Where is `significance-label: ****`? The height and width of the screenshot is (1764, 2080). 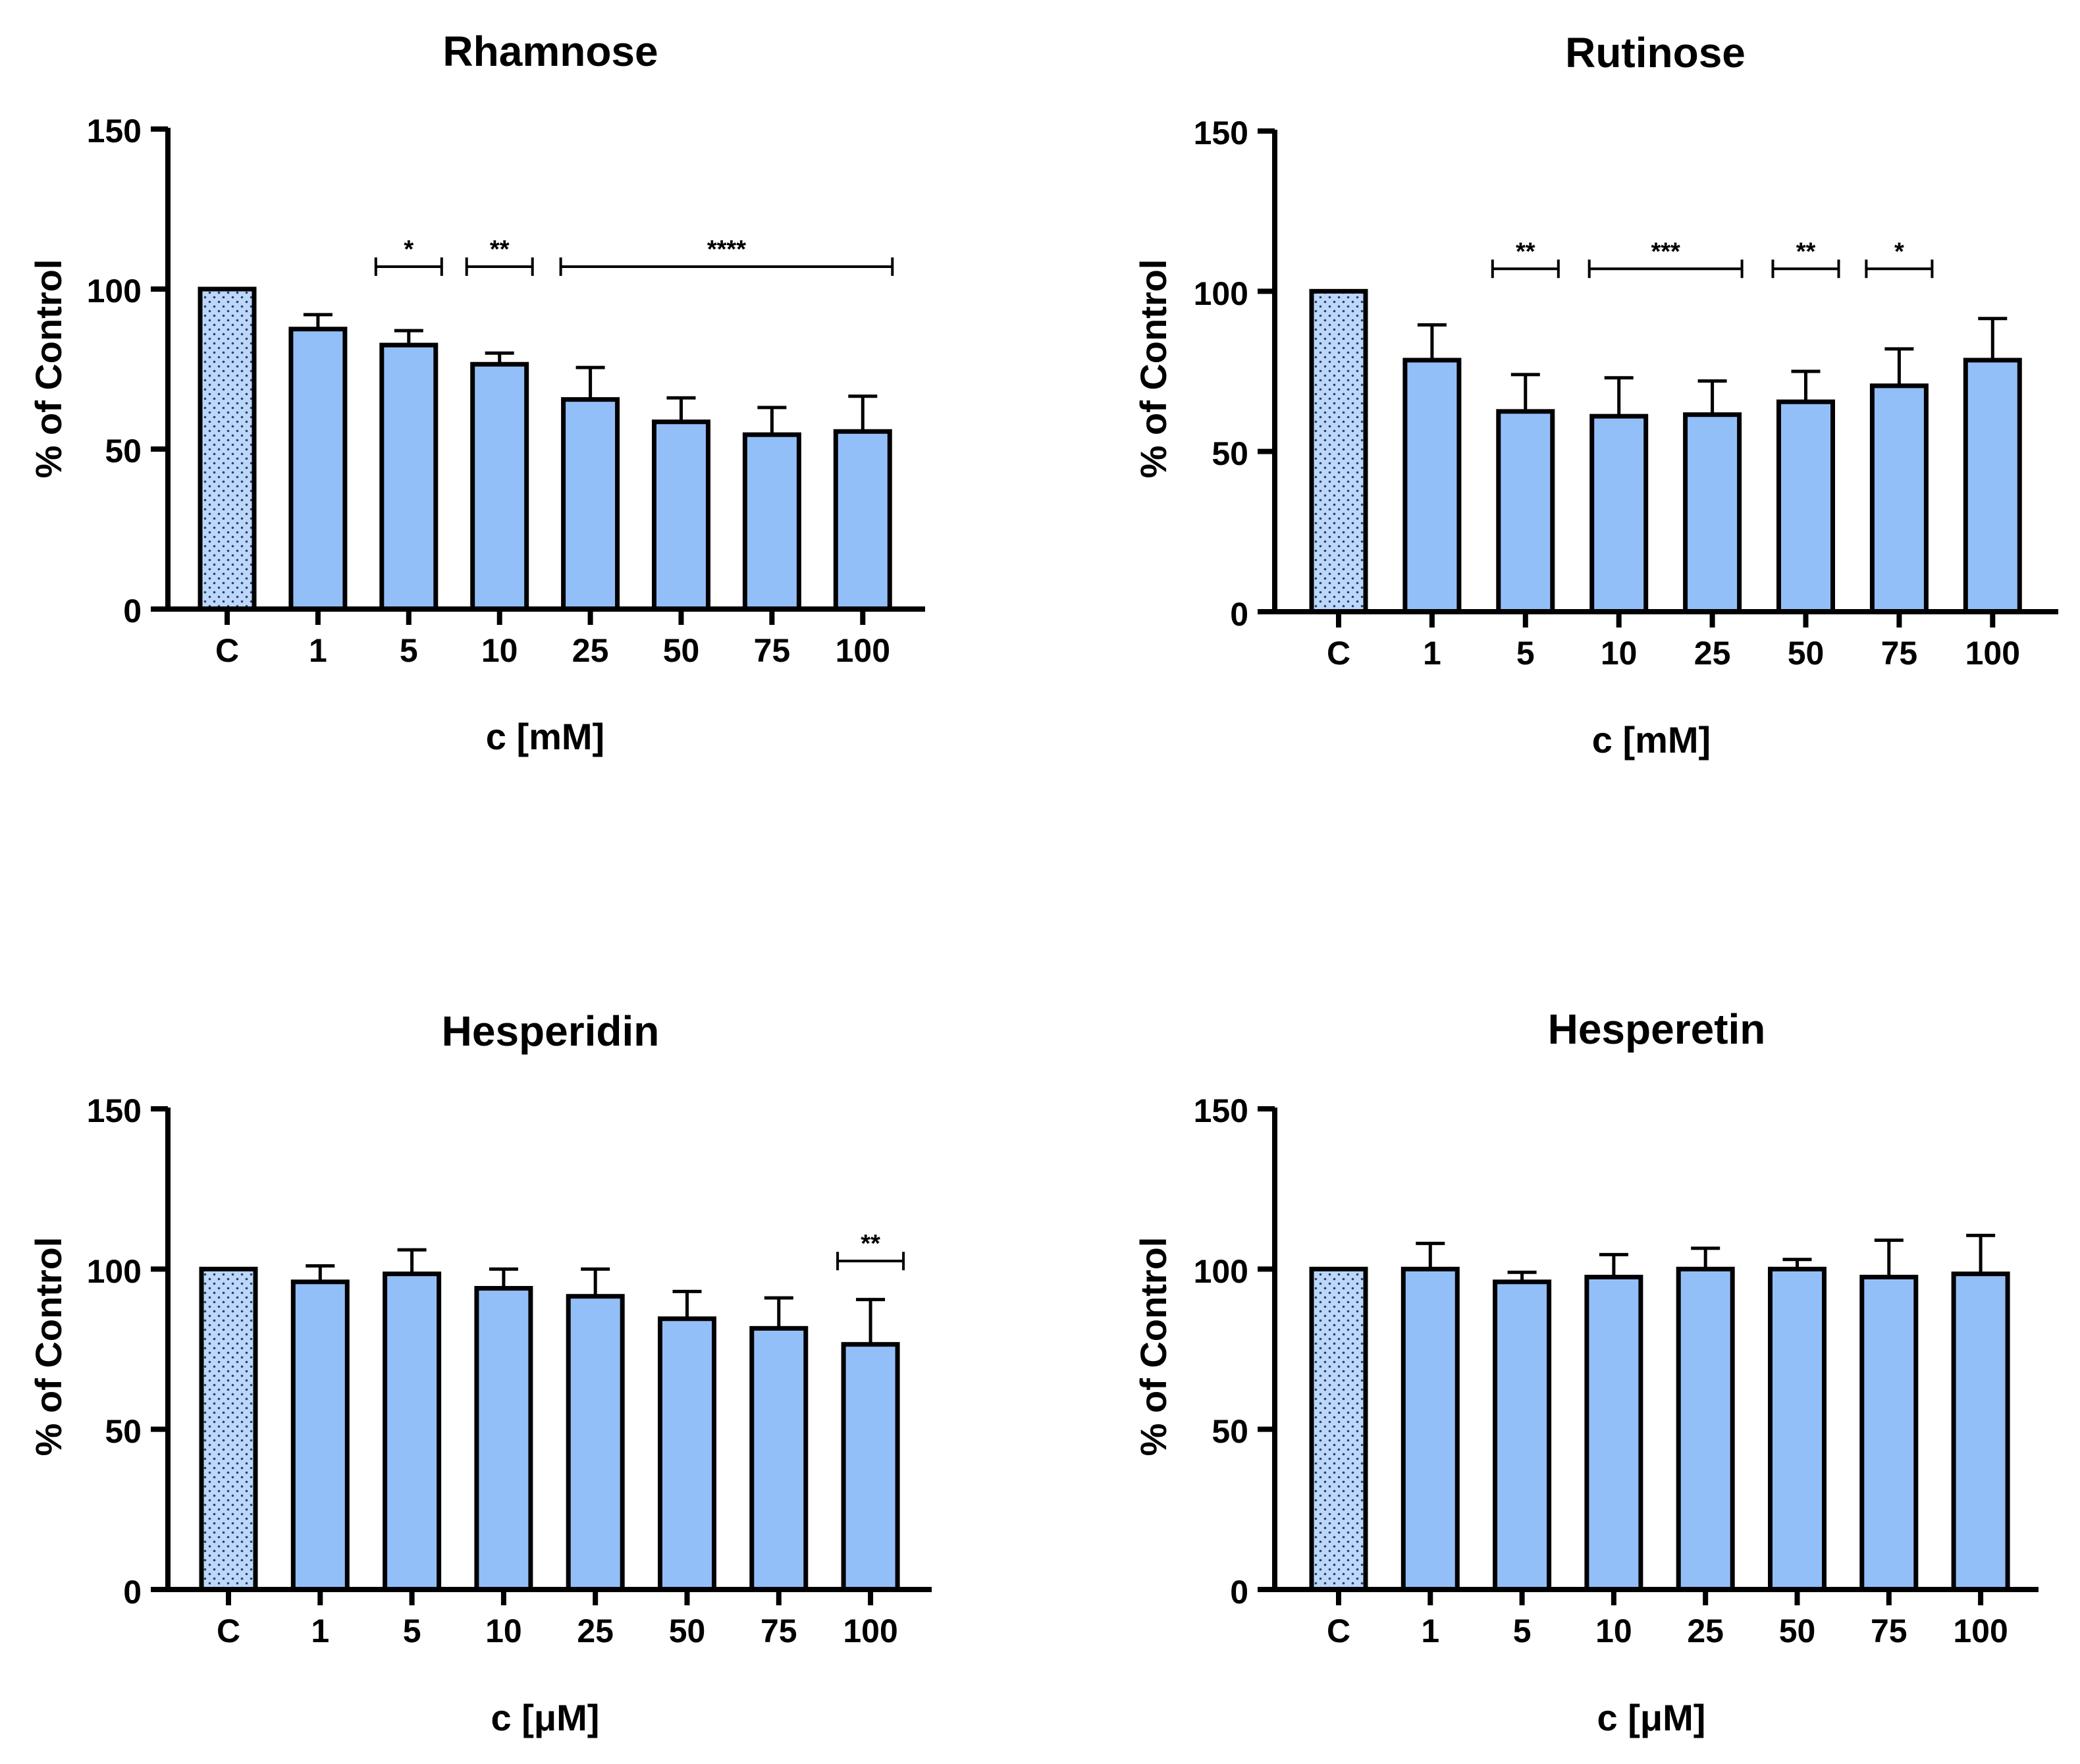 significance-label: **** is located at coordinates (726, 249).